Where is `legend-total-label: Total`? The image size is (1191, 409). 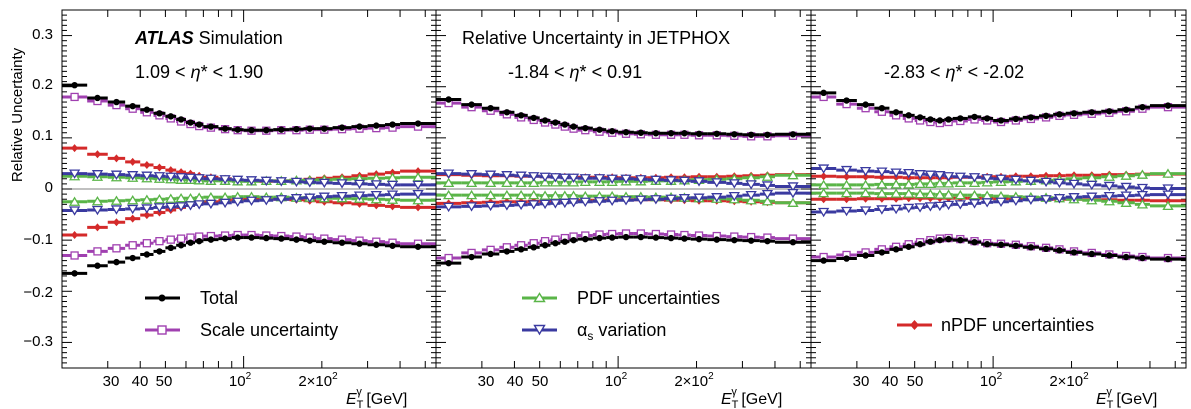
legend-total-label: Total is located at coordinates (219, 298).